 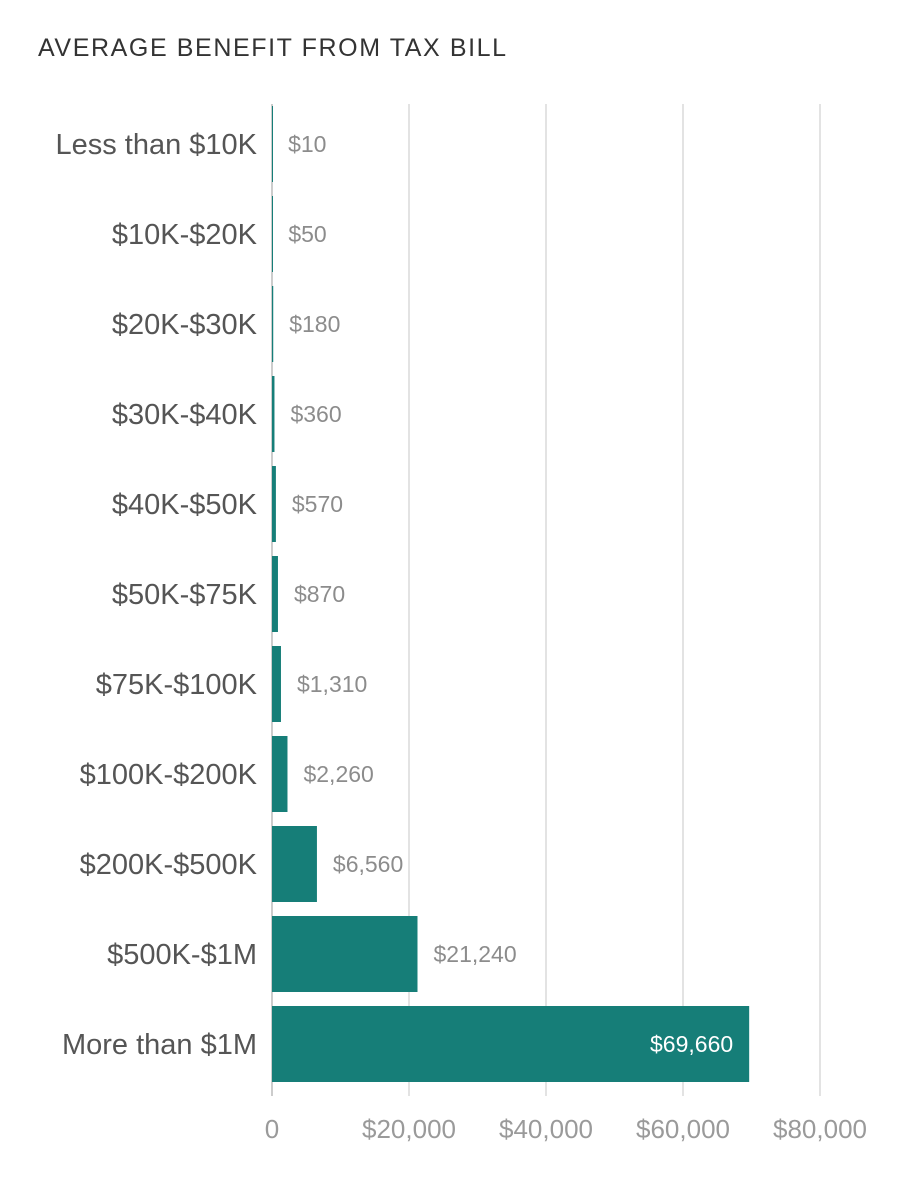 What do you see at coordinates (182, 955) in the screenshot?
I see `category-label: $500K-$1M` at bounding box center [182, 955].